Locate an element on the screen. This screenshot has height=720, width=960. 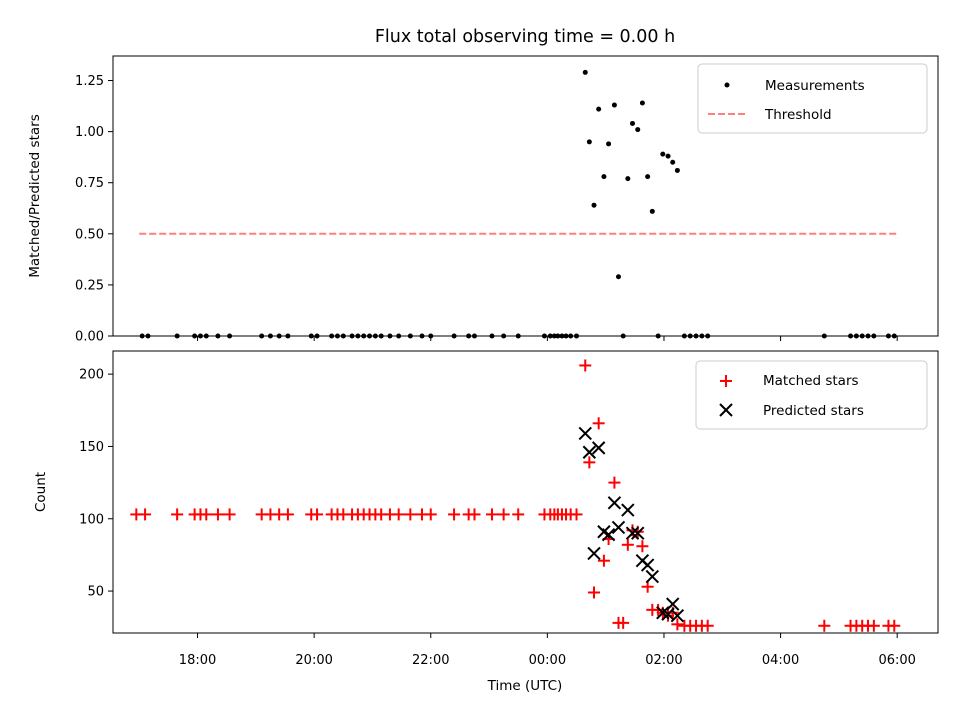
ratio-y-tick-label: 1.25 is located at coordinates (89, 81).